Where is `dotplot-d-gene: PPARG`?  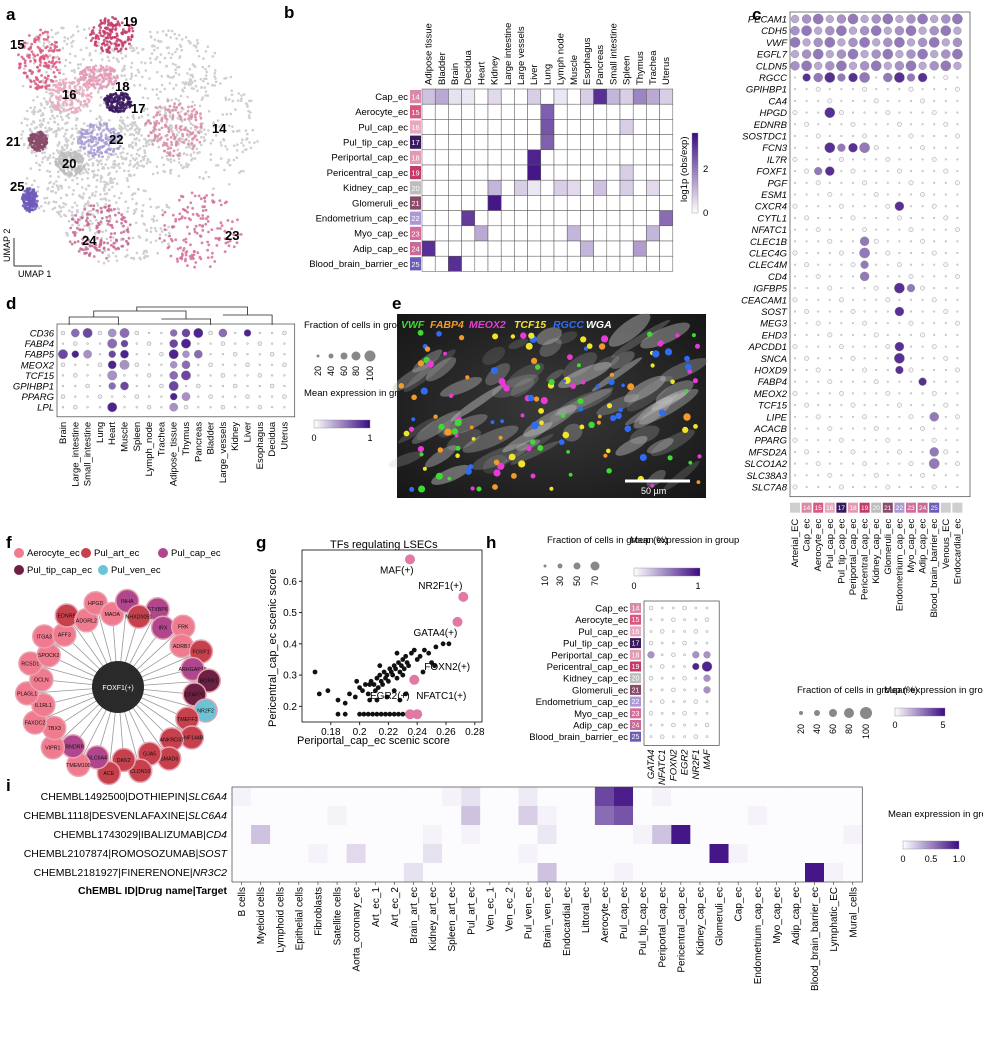
dotplot-d-gene: PPARG is located at coordinates (37, 397).